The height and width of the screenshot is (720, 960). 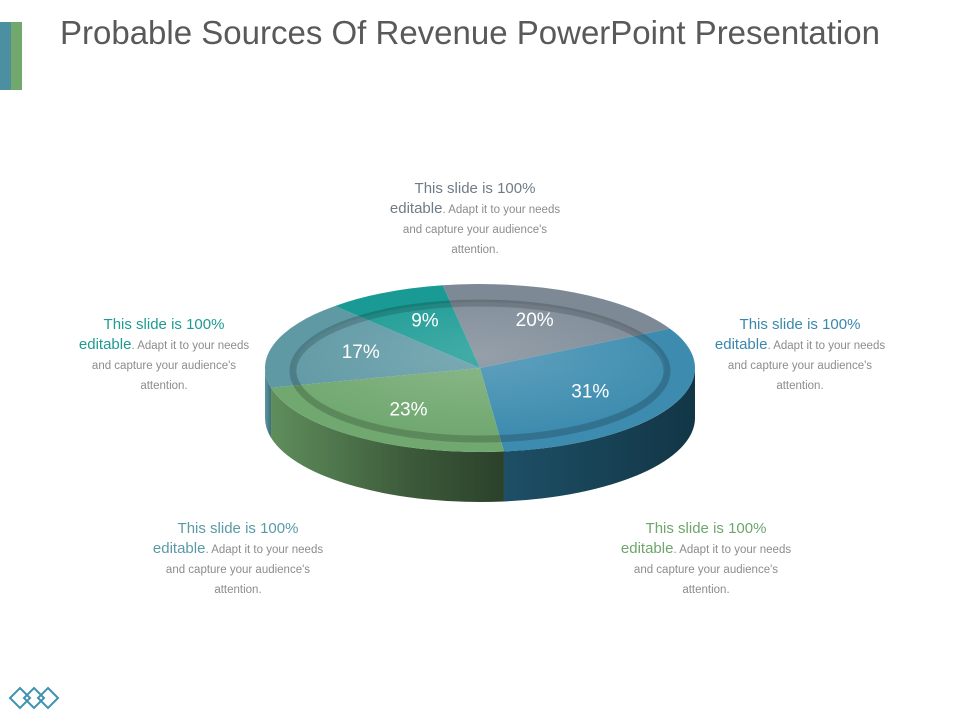 What do you see at coordinates (535, 320) in the screenshot?
I see `pie-data-label: 20%` at bounding box center [535, 320].